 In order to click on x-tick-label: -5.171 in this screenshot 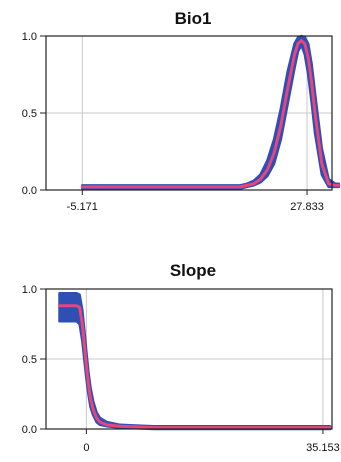, I will do `click(82, 207)`.